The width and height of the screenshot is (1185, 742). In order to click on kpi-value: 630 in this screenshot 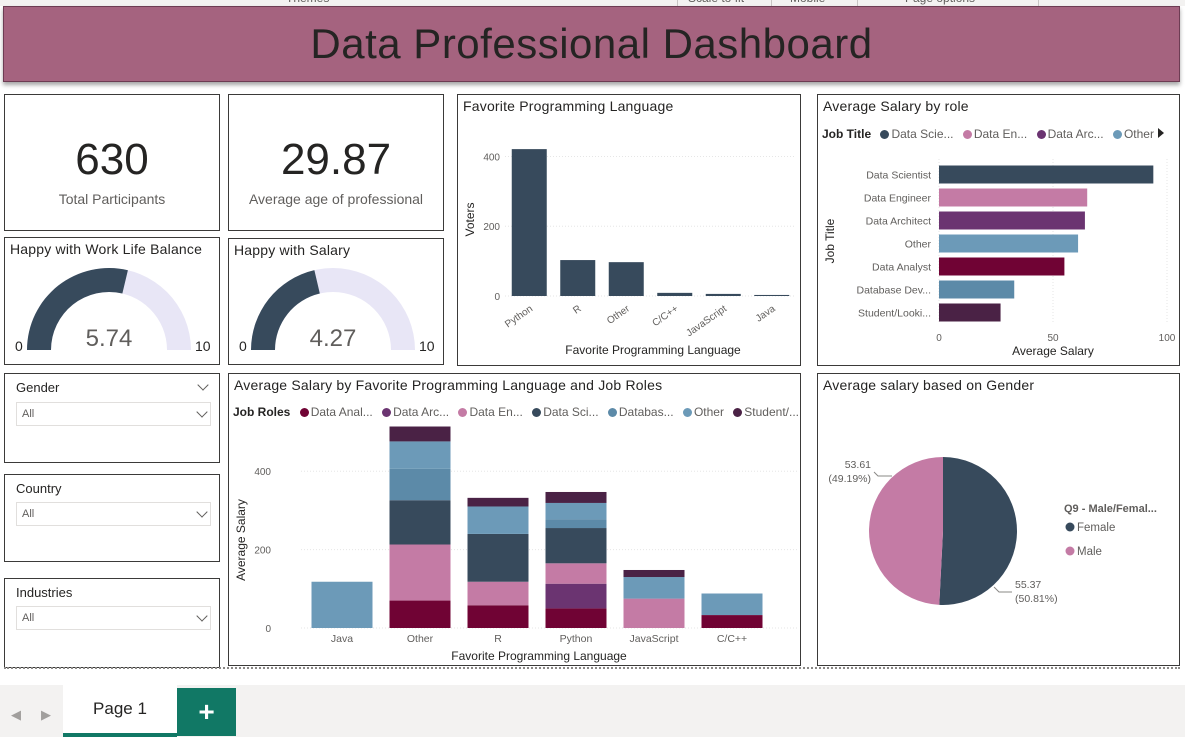, I will do `click(112, 159)`.